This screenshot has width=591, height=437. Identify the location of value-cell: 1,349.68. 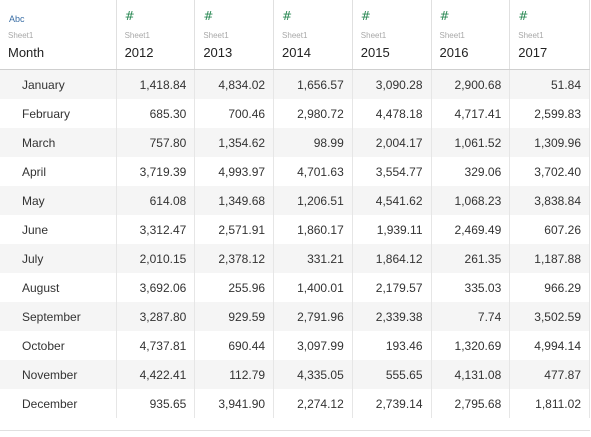
(234, 200).